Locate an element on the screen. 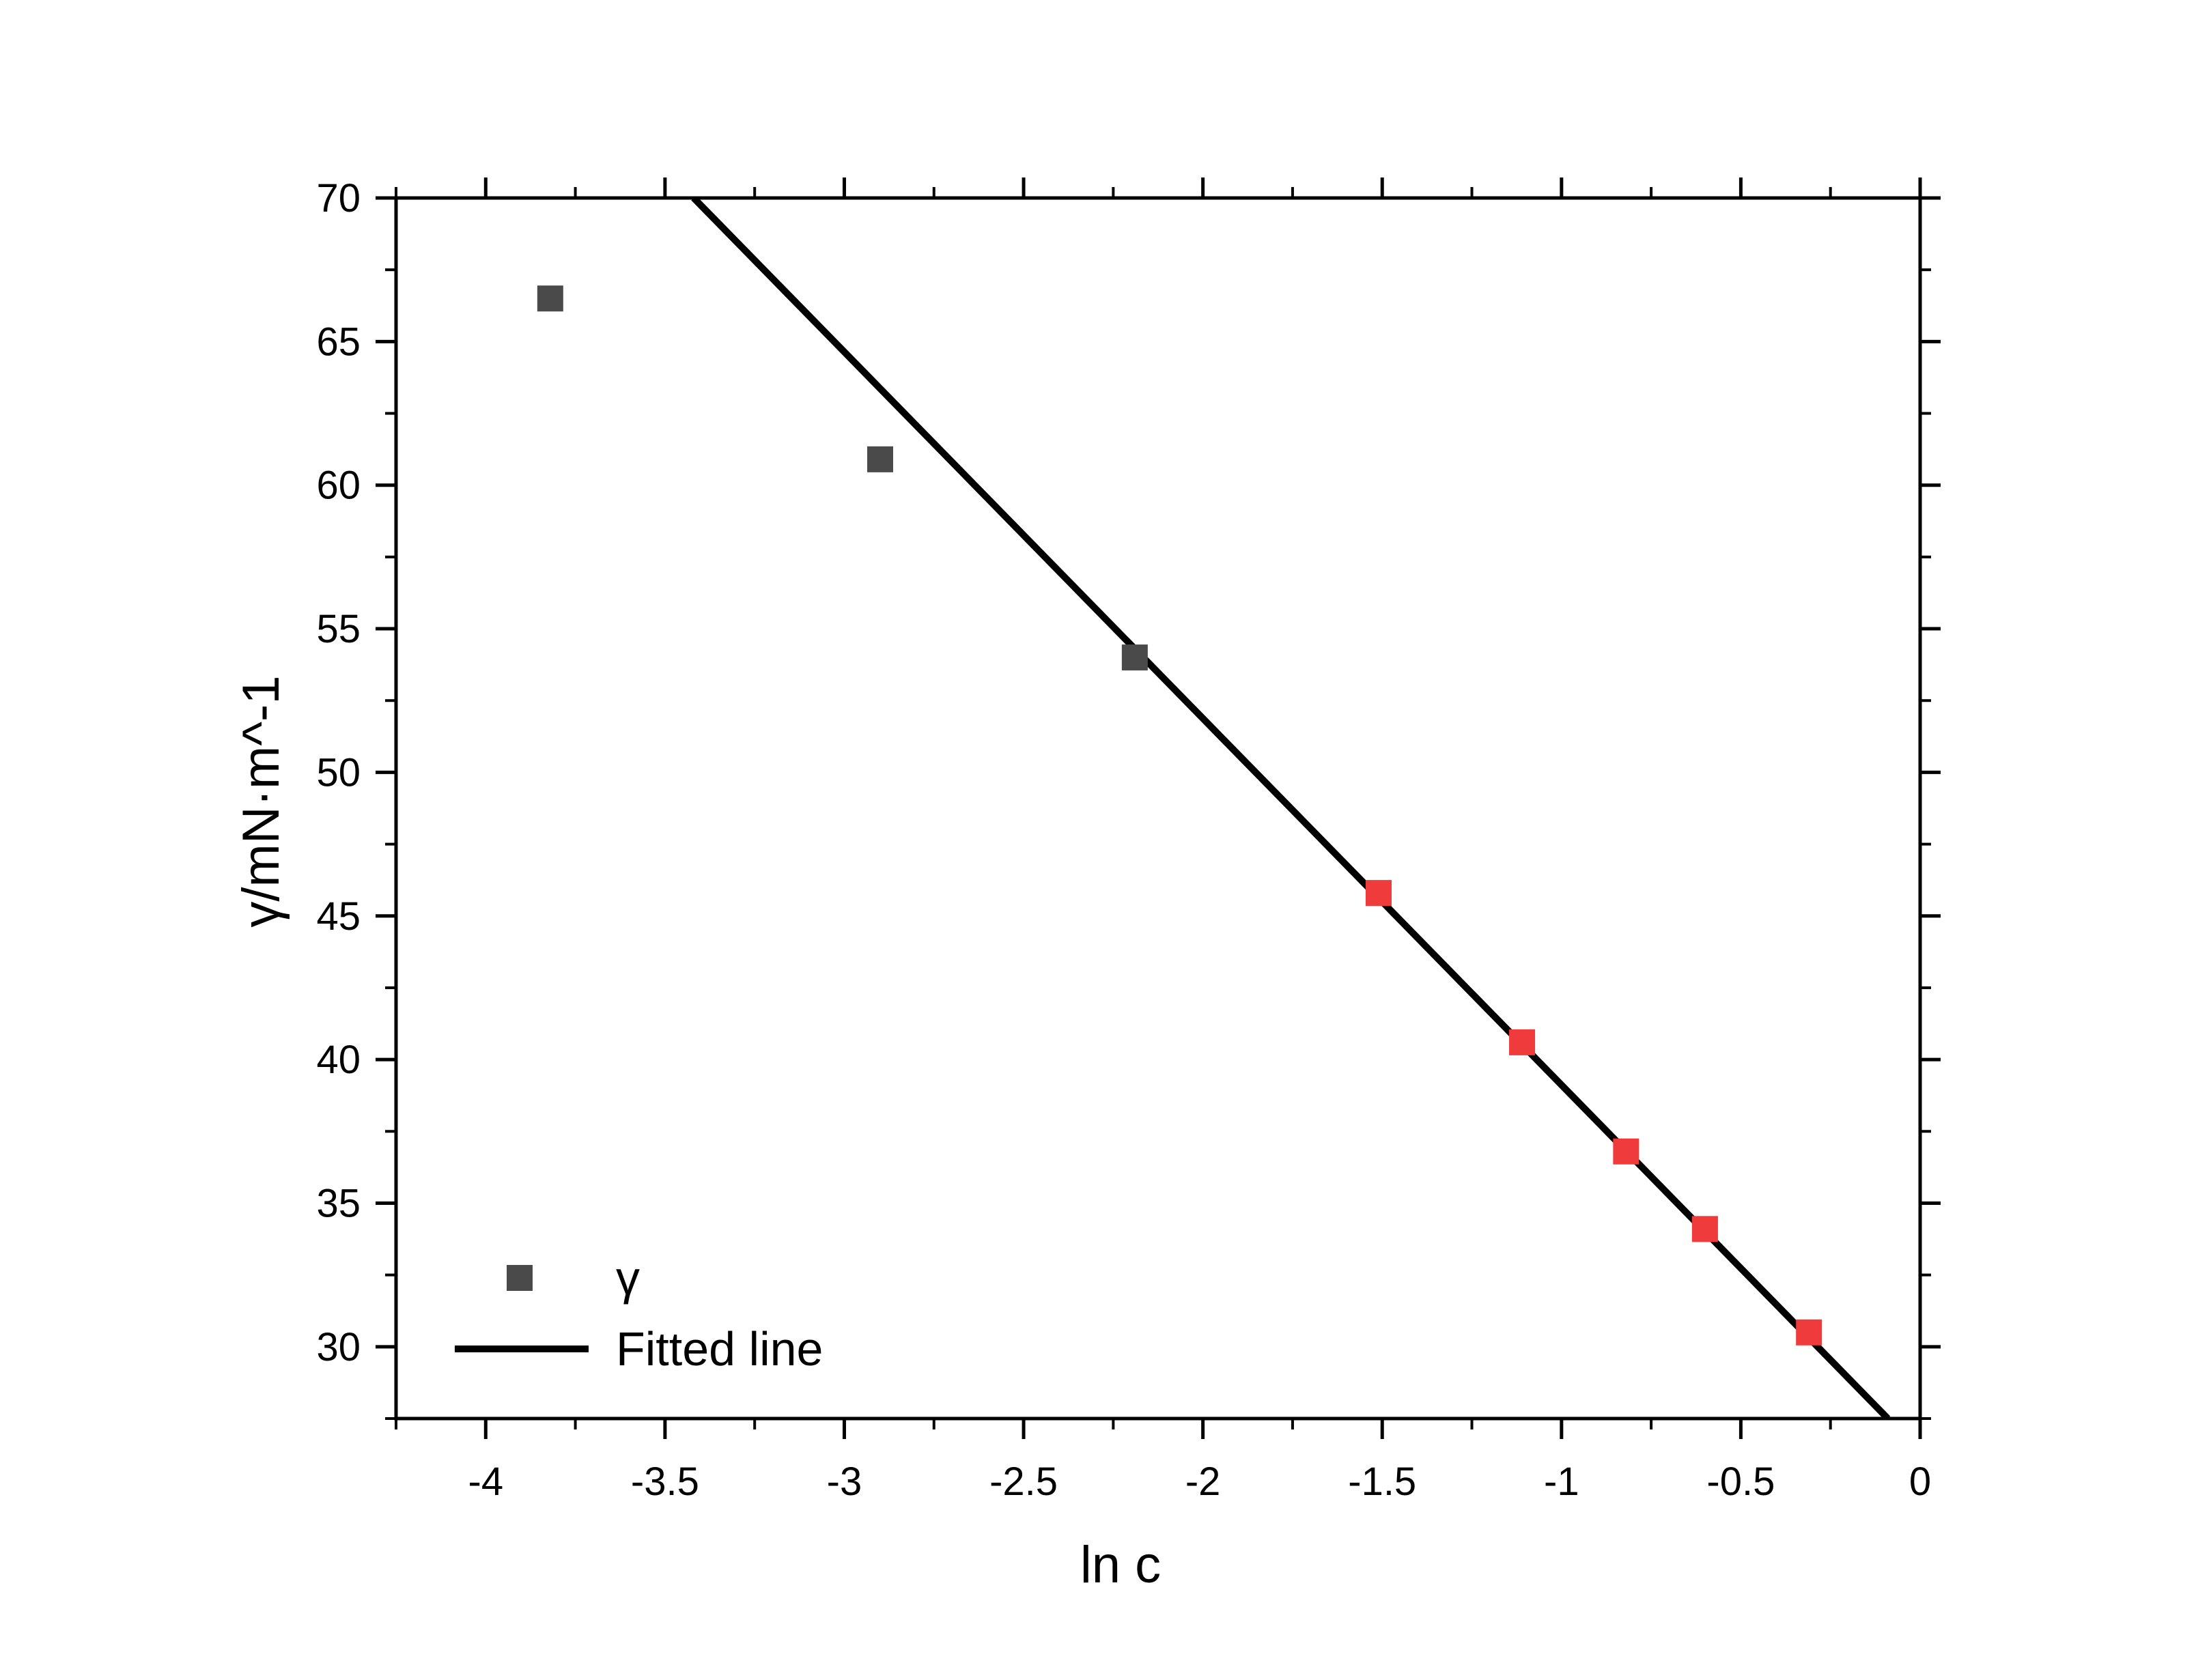 This screenshot has height=1680, width=2196. legend-label: γ is located at coordinates (628, 1278).